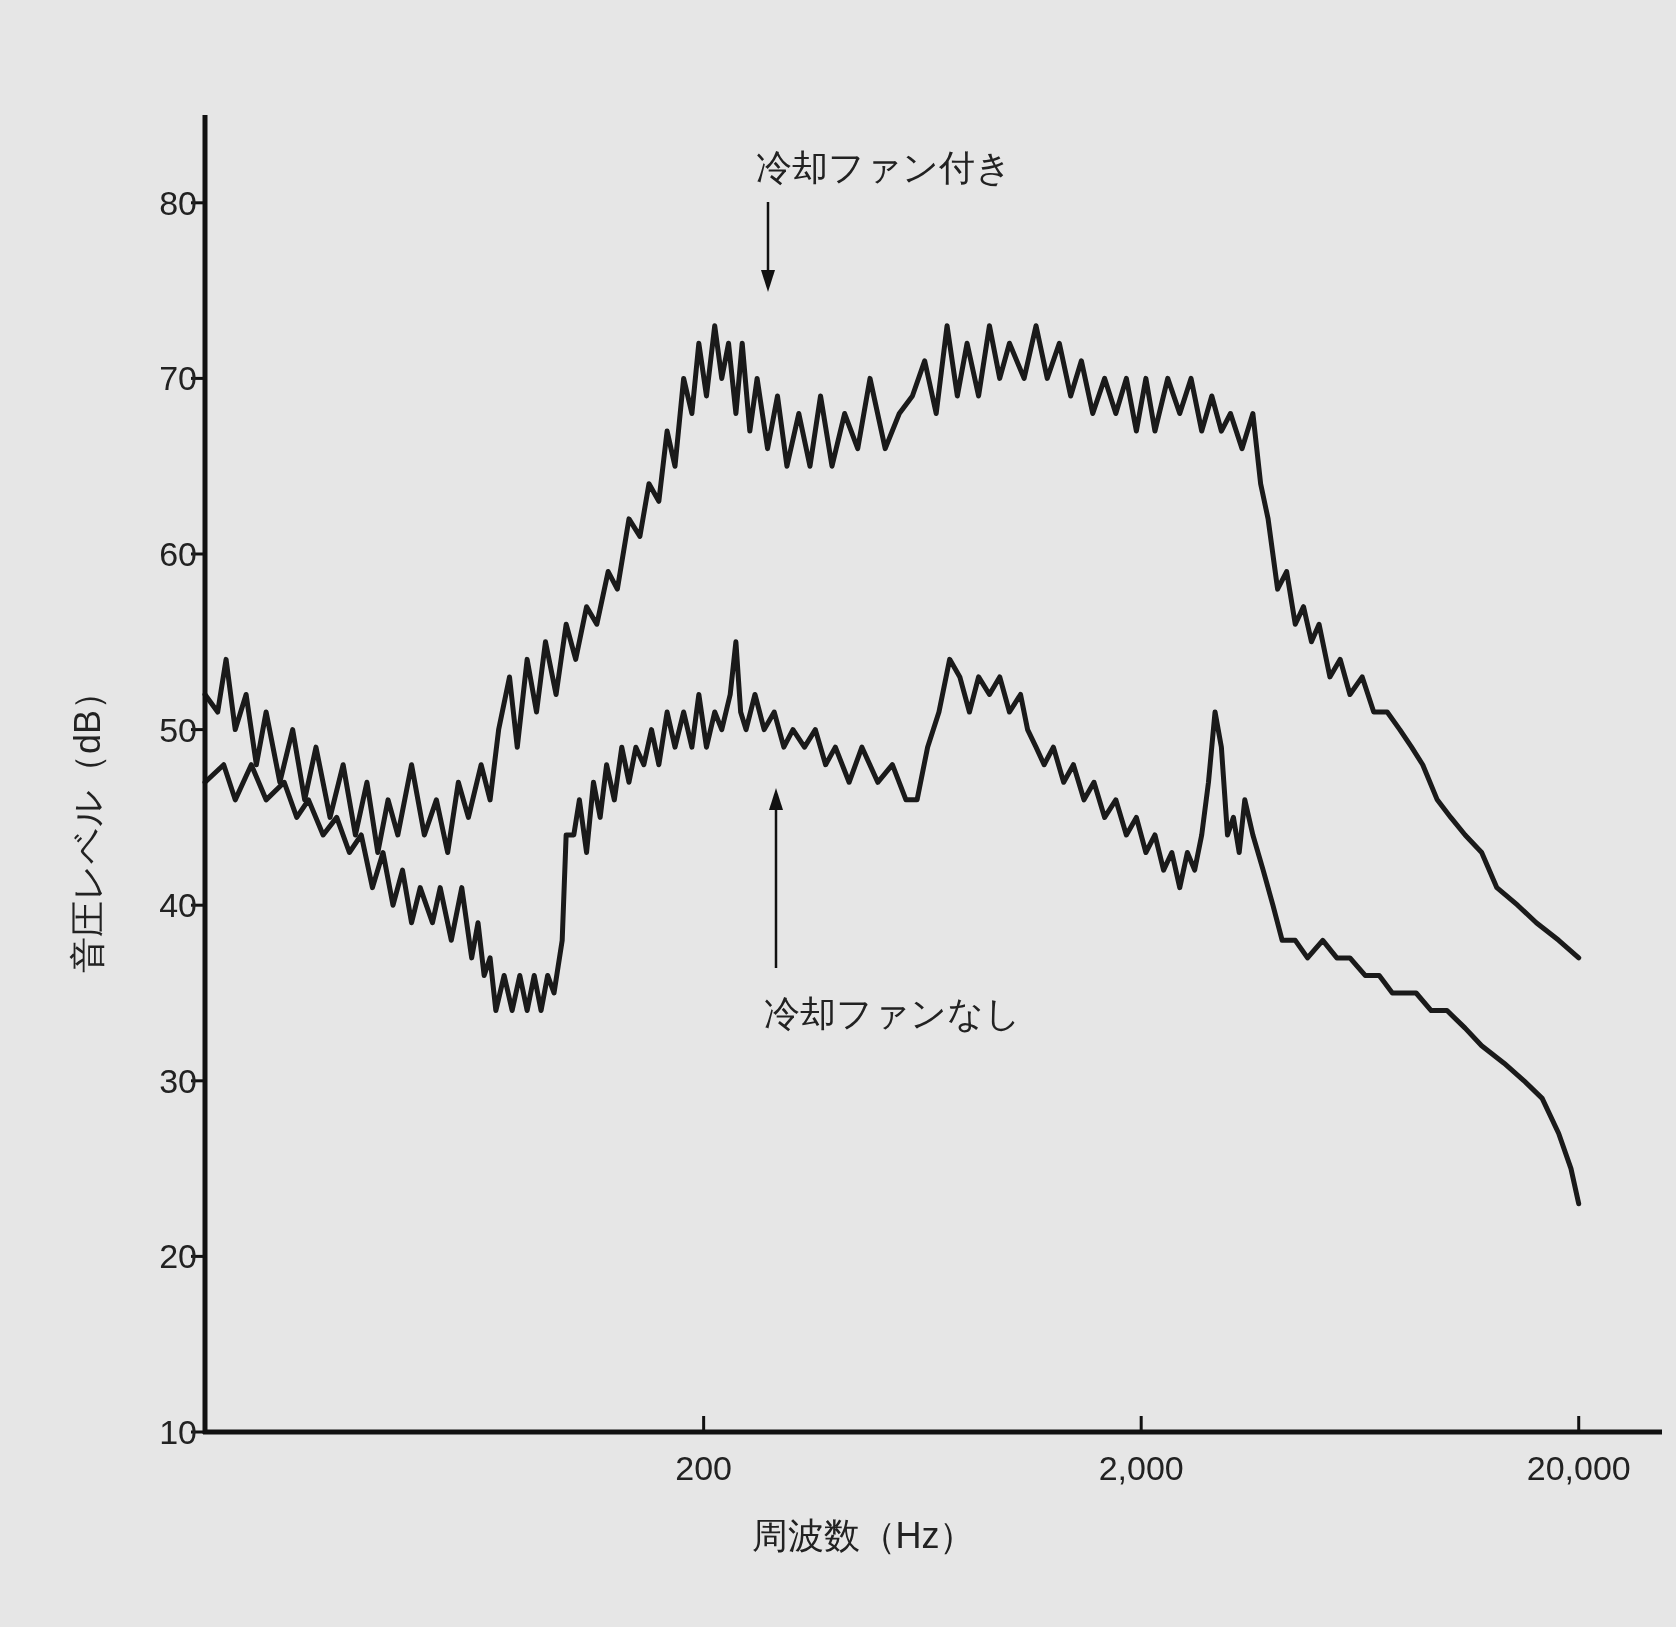  Describe the element at coordinates (178, 729) in the screenshot. I see `y-tick-label: 50` at that location.